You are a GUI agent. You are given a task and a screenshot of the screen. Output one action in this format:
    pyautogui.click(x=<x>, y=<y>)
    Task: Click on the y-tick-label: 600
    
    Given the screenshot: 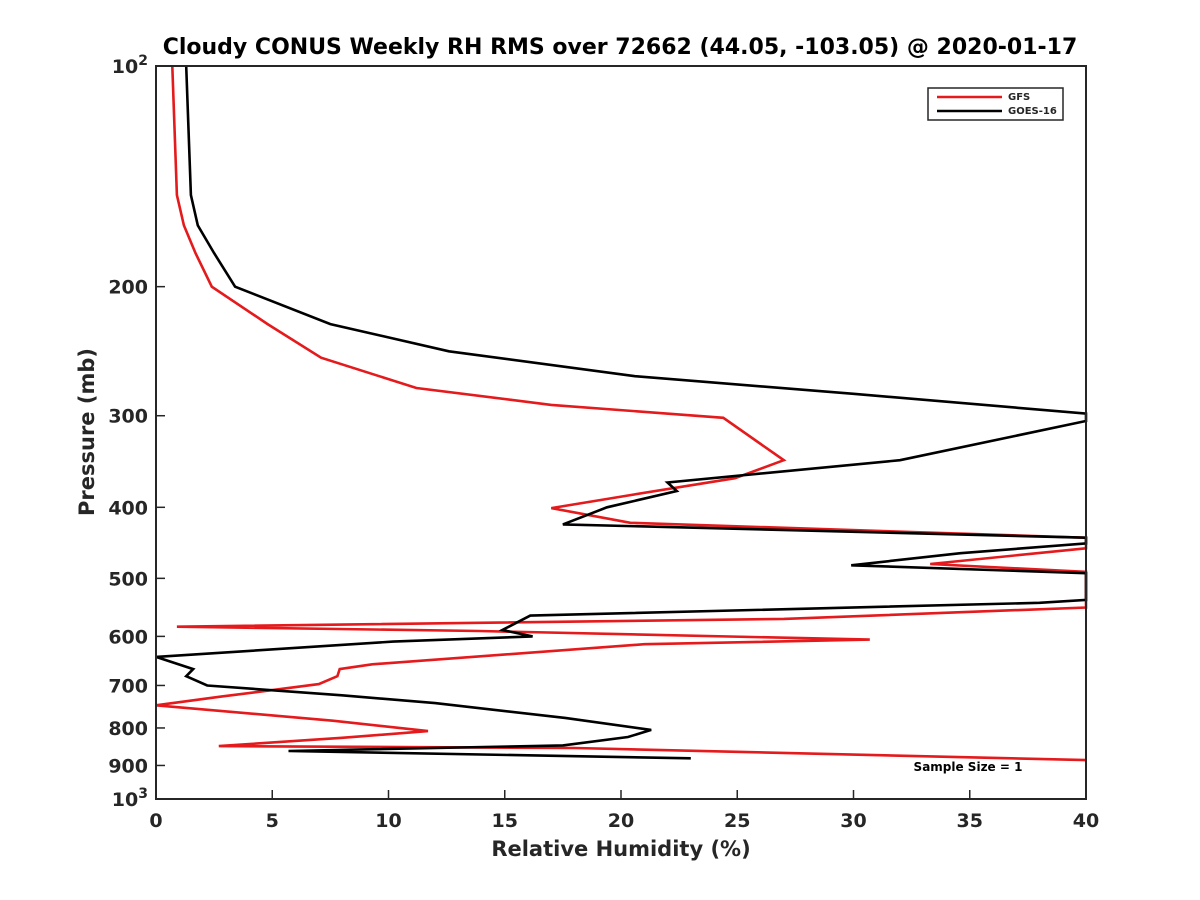 What is the action you would take?
    pyautogui.click(x=128, y=637)
    